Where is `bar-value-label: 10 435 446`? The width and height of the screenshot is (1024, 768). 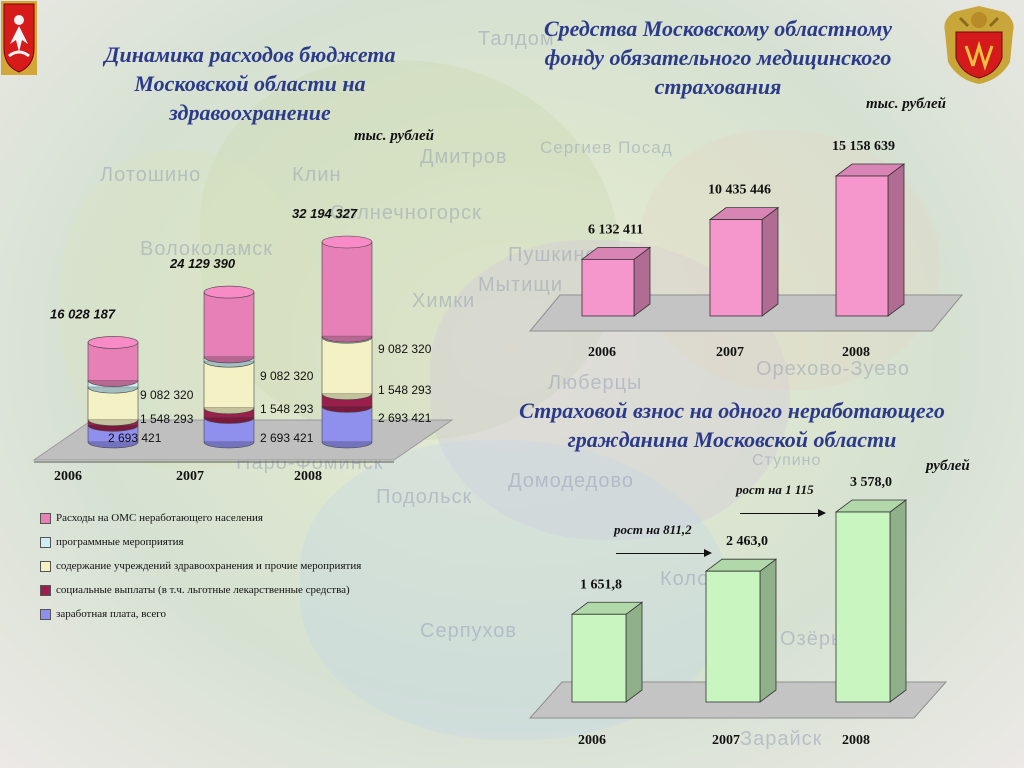 bar-value-label: 10 435 446 is located at coordinates (739, 190).